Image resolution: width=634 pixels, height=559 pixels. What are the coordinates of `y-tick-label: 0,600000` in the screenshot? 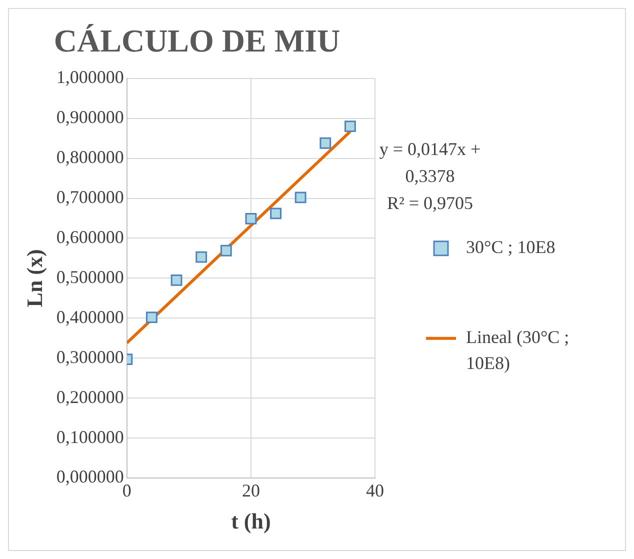 It's located at (90, 236).